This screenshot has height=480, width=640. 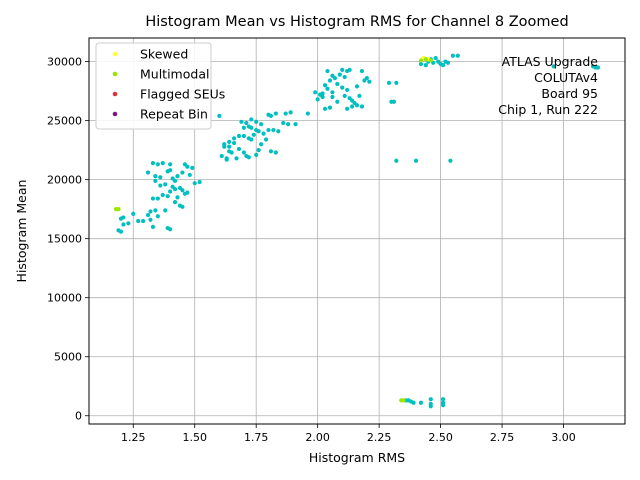 I want to click on x-axis-label: Histogram RMS, so click(x=357, y=457).